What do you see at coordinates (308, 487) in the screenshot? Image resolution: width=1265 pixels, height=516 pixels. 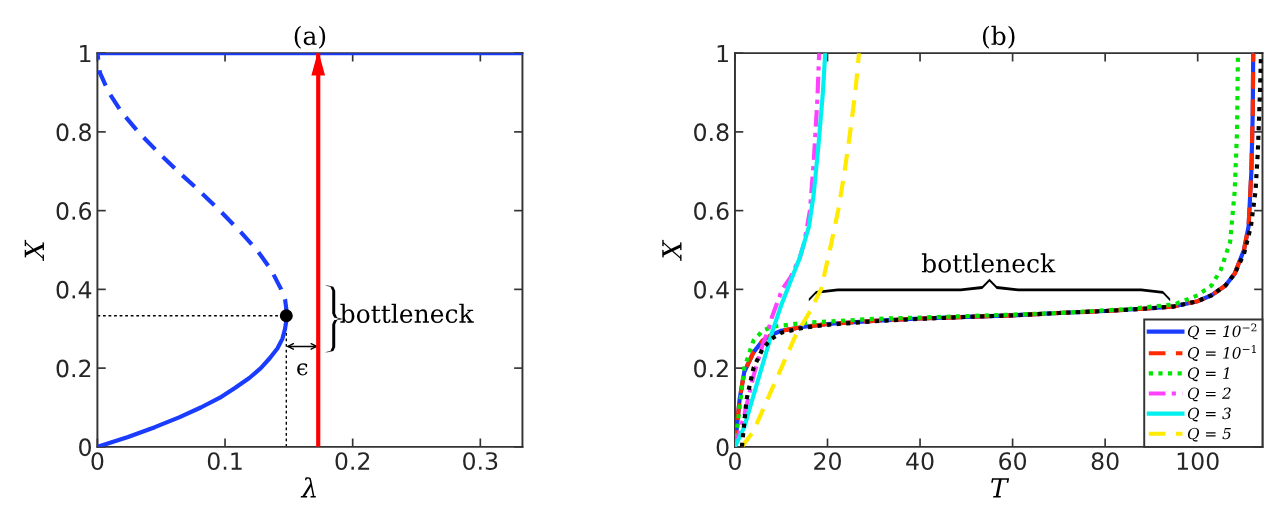 I see `x-axis-title: λ` at bounding box center [308, 487].